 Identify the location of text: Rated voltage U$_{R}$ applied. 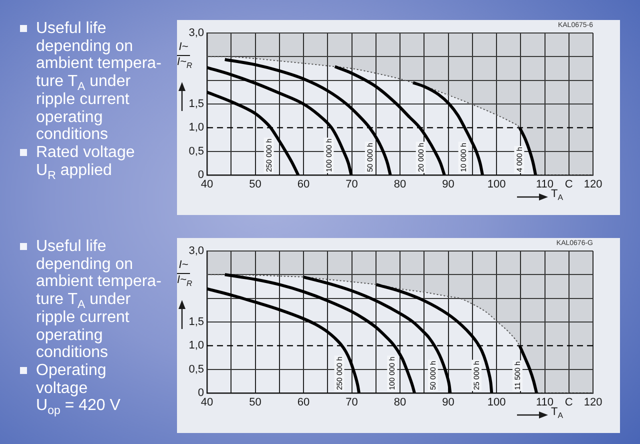
(85, 163).